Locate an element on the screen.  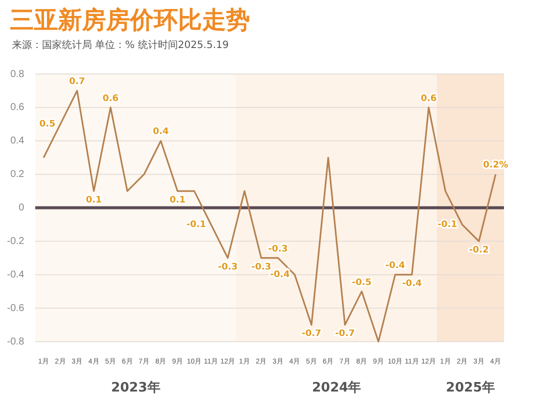
chart-subtitle: 来源：国家统计局 单位：% 统计时间2025.5.19 is located at coordinates (120, 45).